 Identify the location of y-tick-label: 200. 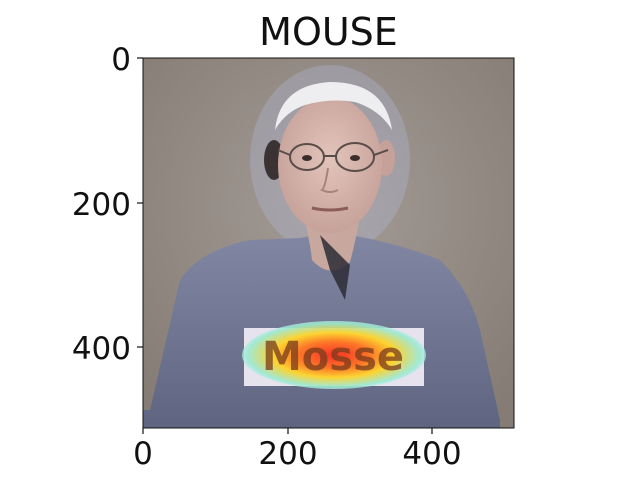
(101, 205).